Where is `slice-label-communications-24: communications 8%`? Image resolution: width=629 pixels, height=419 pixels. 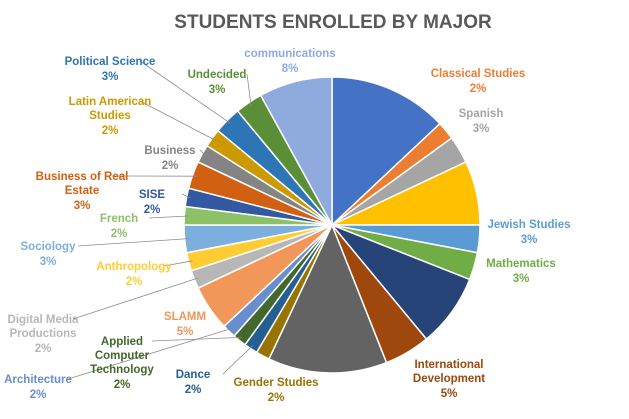 slice-label-communications-24: communications 8% is located at coordinates (289, 61).